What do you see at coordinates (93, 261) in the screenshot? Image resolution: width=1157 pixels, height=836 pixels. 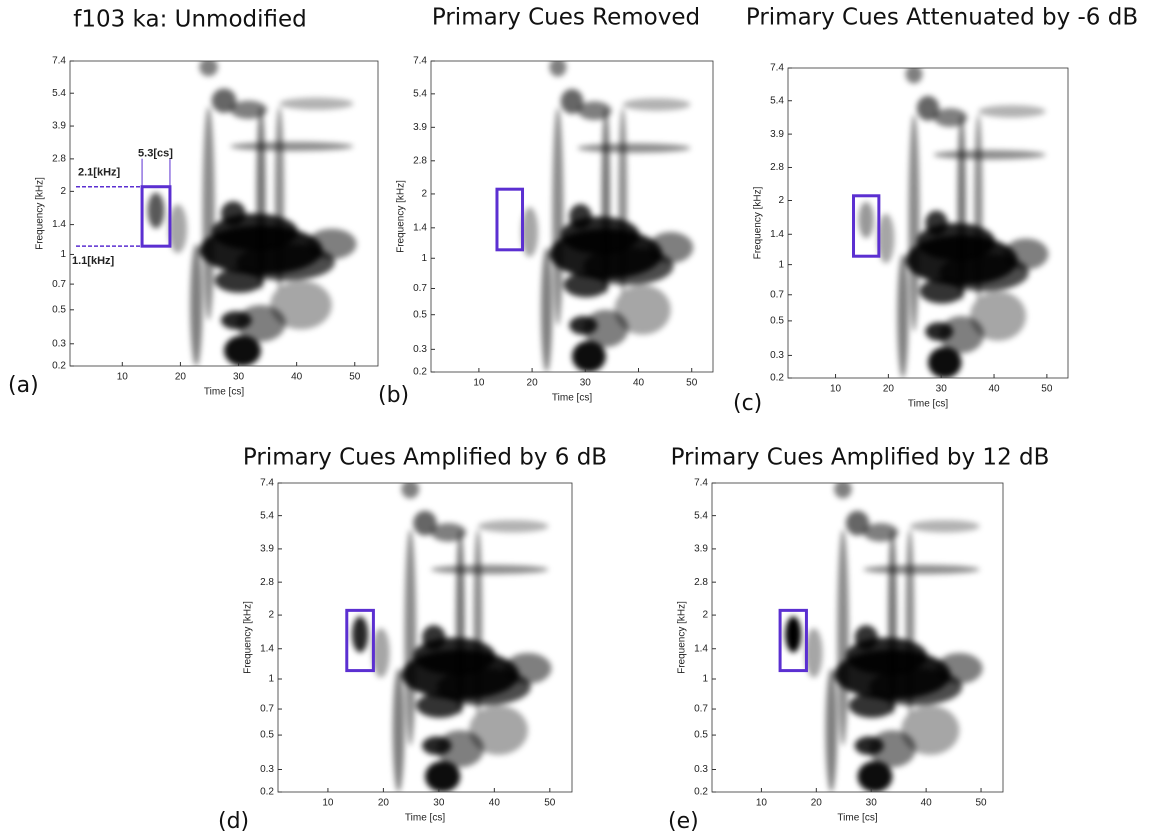 I see `annotation: 1.1[kHz]` at bounding box center [93, 261].